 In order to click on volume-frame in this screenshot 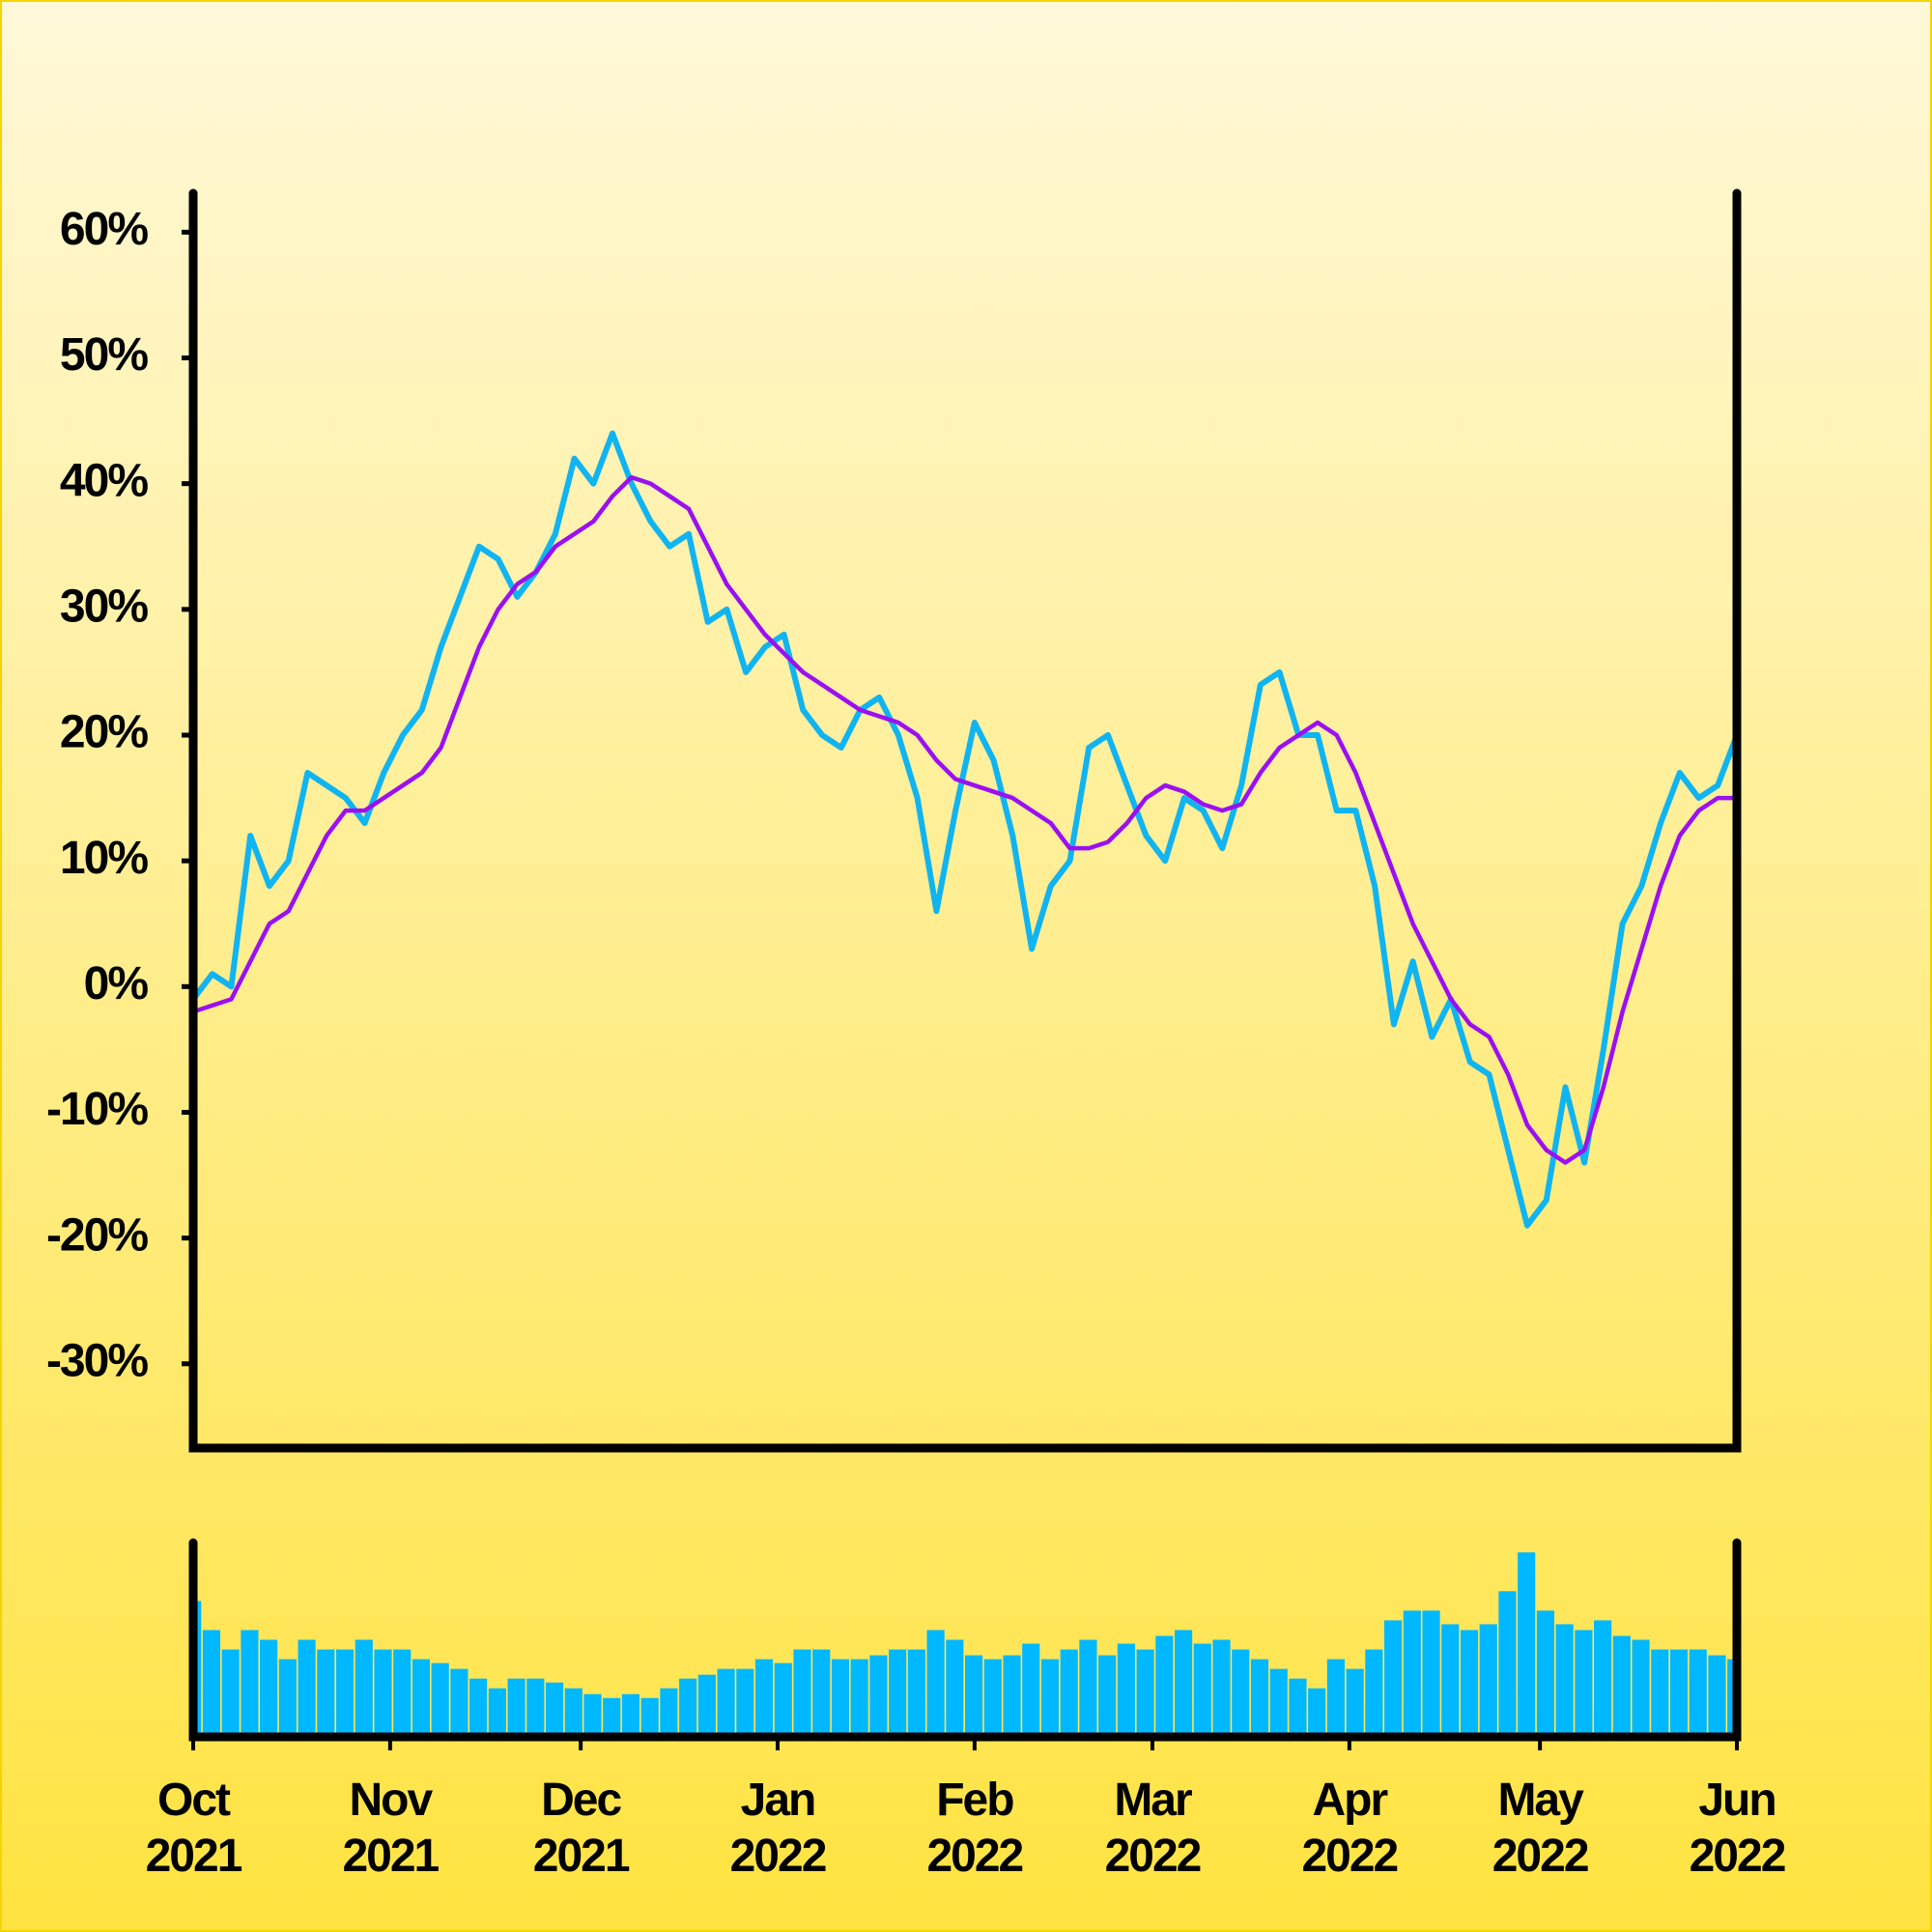, I will do `click(965, 1640)`.